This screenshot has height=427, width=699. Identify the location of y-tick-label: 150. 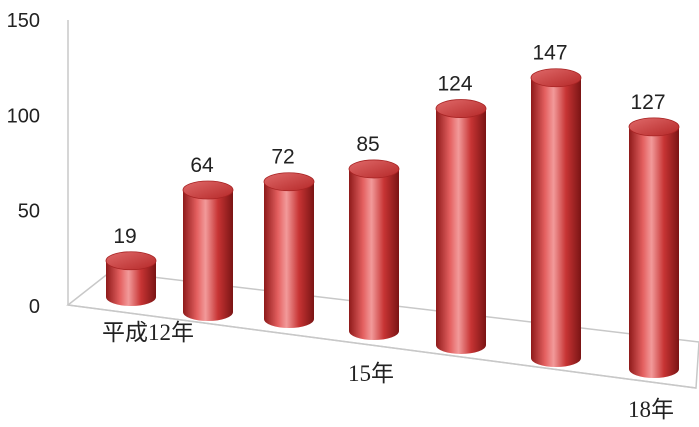
(23, 21).